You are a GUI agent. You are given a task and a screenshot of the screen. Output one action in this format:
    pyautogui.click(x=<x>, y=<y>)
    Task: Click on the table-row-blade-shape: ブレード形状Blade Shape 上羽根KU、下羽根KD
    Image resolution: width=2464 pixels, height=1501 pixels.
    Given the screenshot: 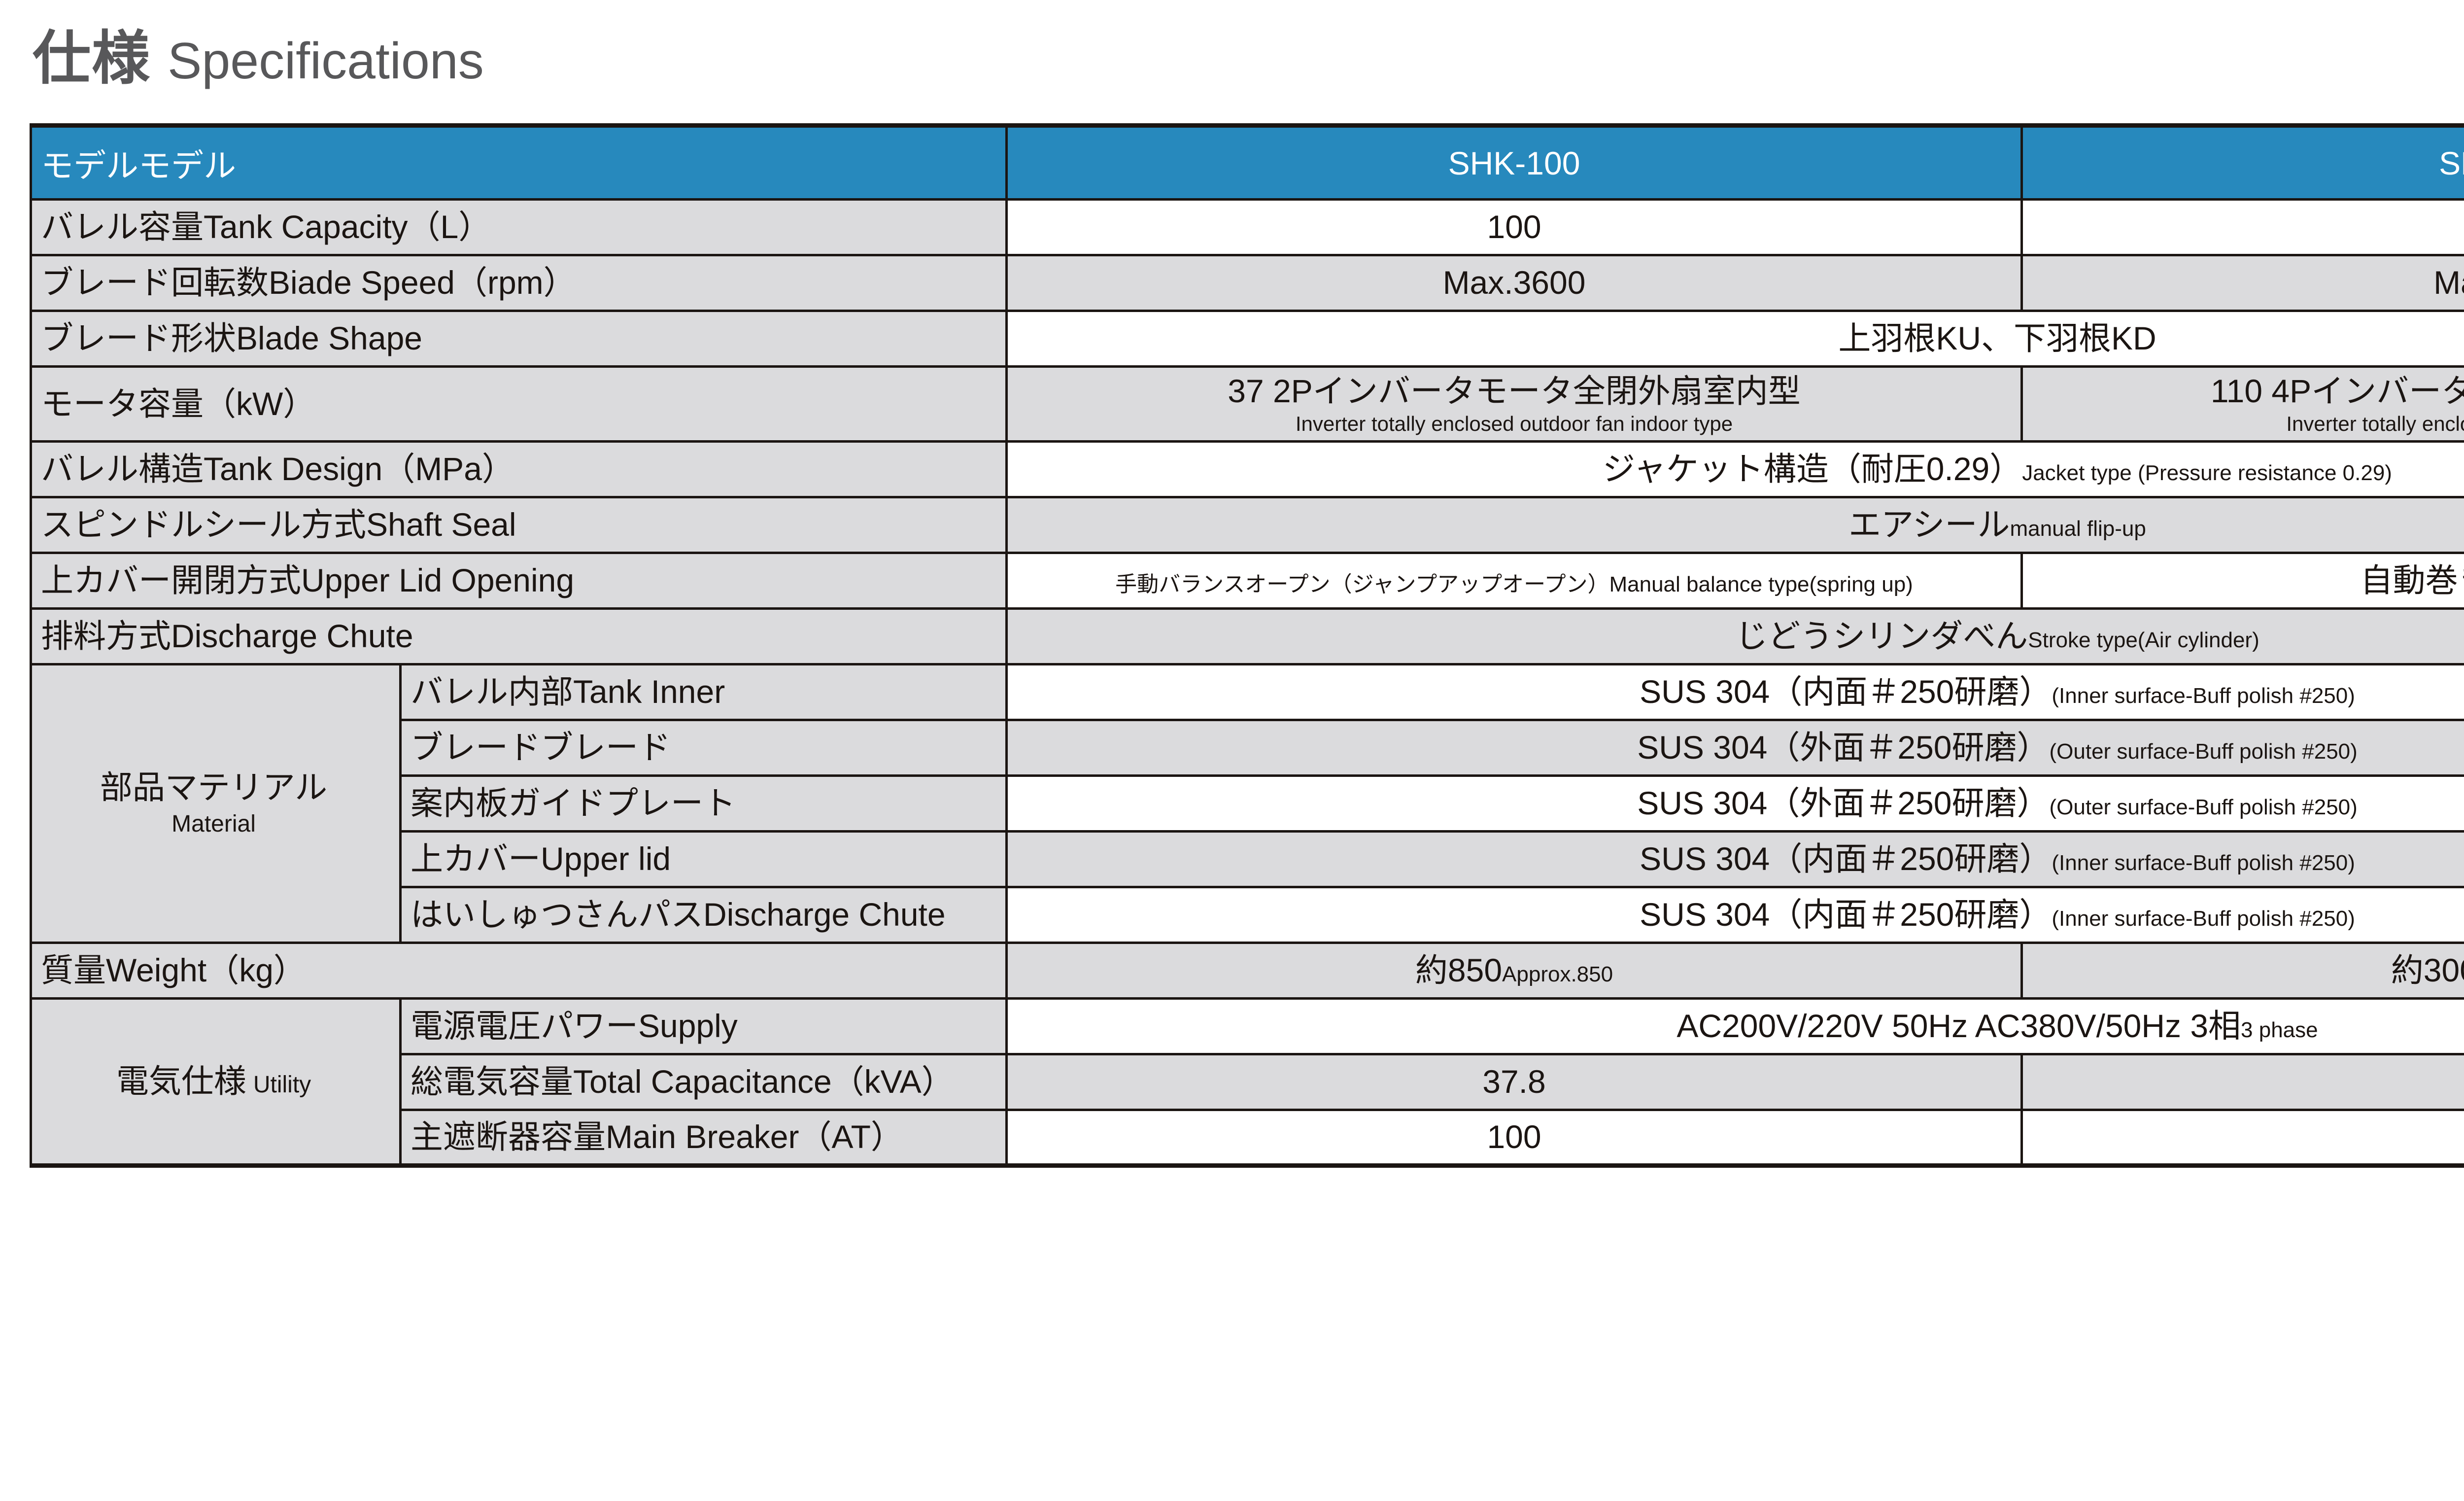 What is the action you would take?
    pyautogui.click(x=1247, y=339)
    